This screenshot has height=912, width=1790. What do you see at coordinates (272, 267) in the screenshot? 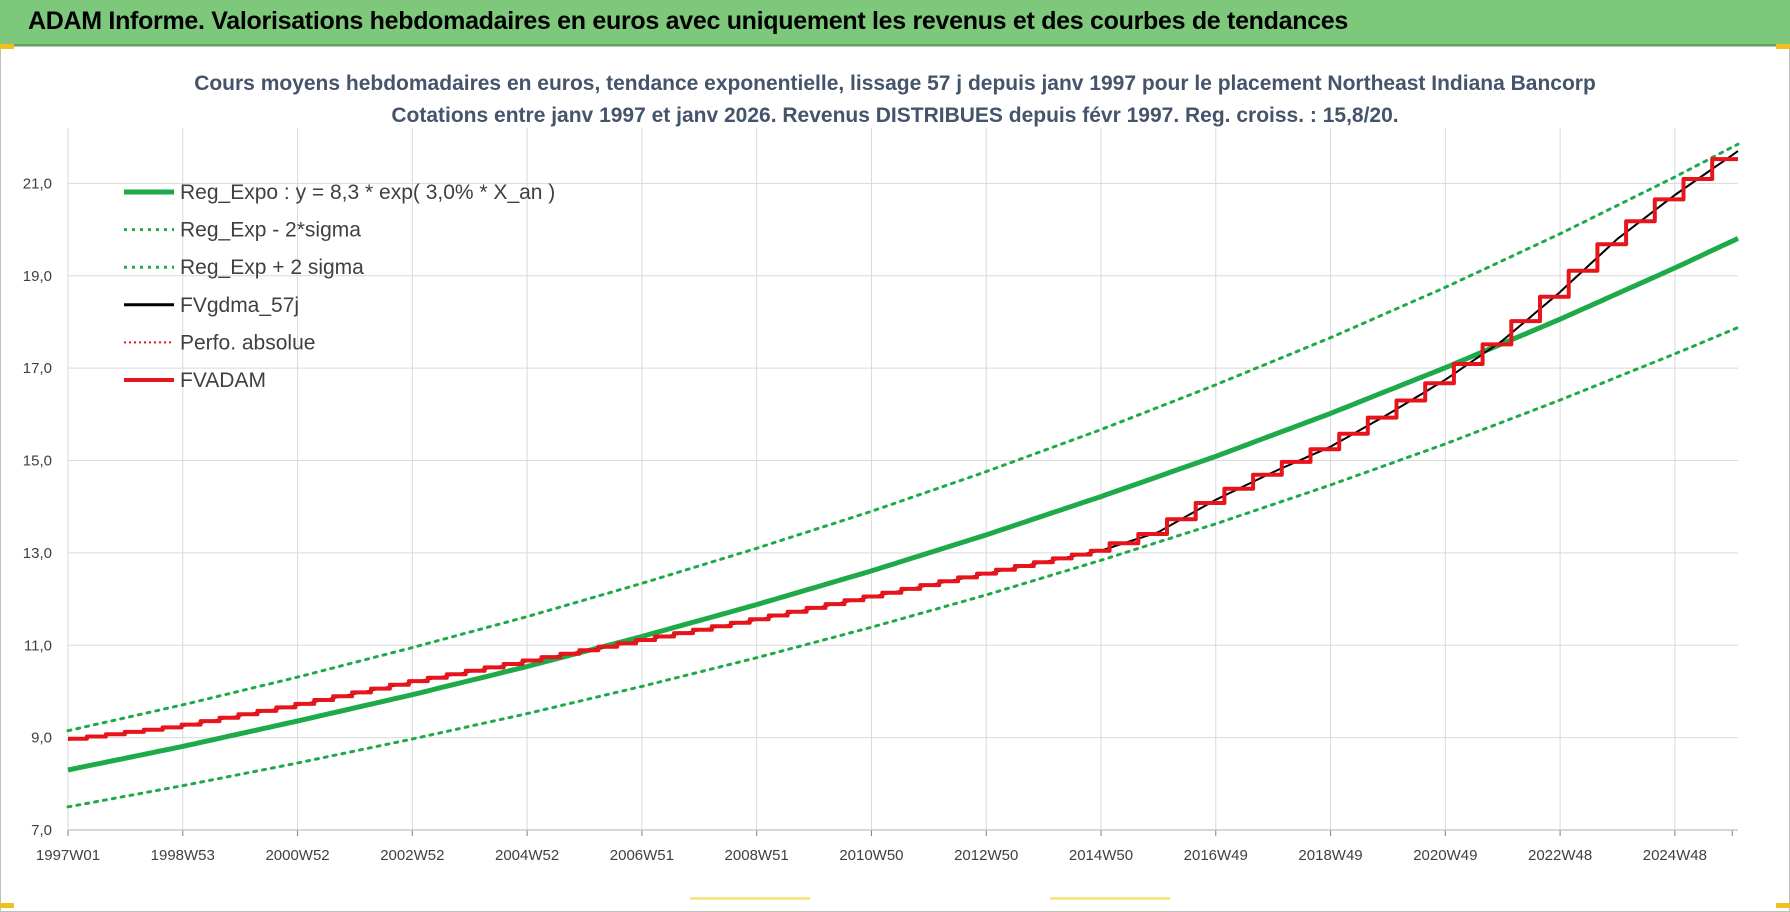
I see `legend-label: Reg_Exp + 2 sigma` at bounding box center [272, 267].